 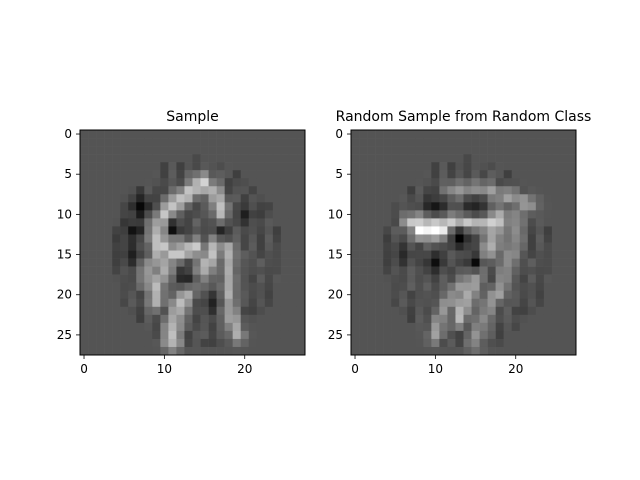 What do you see at coordinates (464, 117) in the screenshot?
I see `right-panel-title: Random Sample from Random Class` at bounding box center [464, 117].